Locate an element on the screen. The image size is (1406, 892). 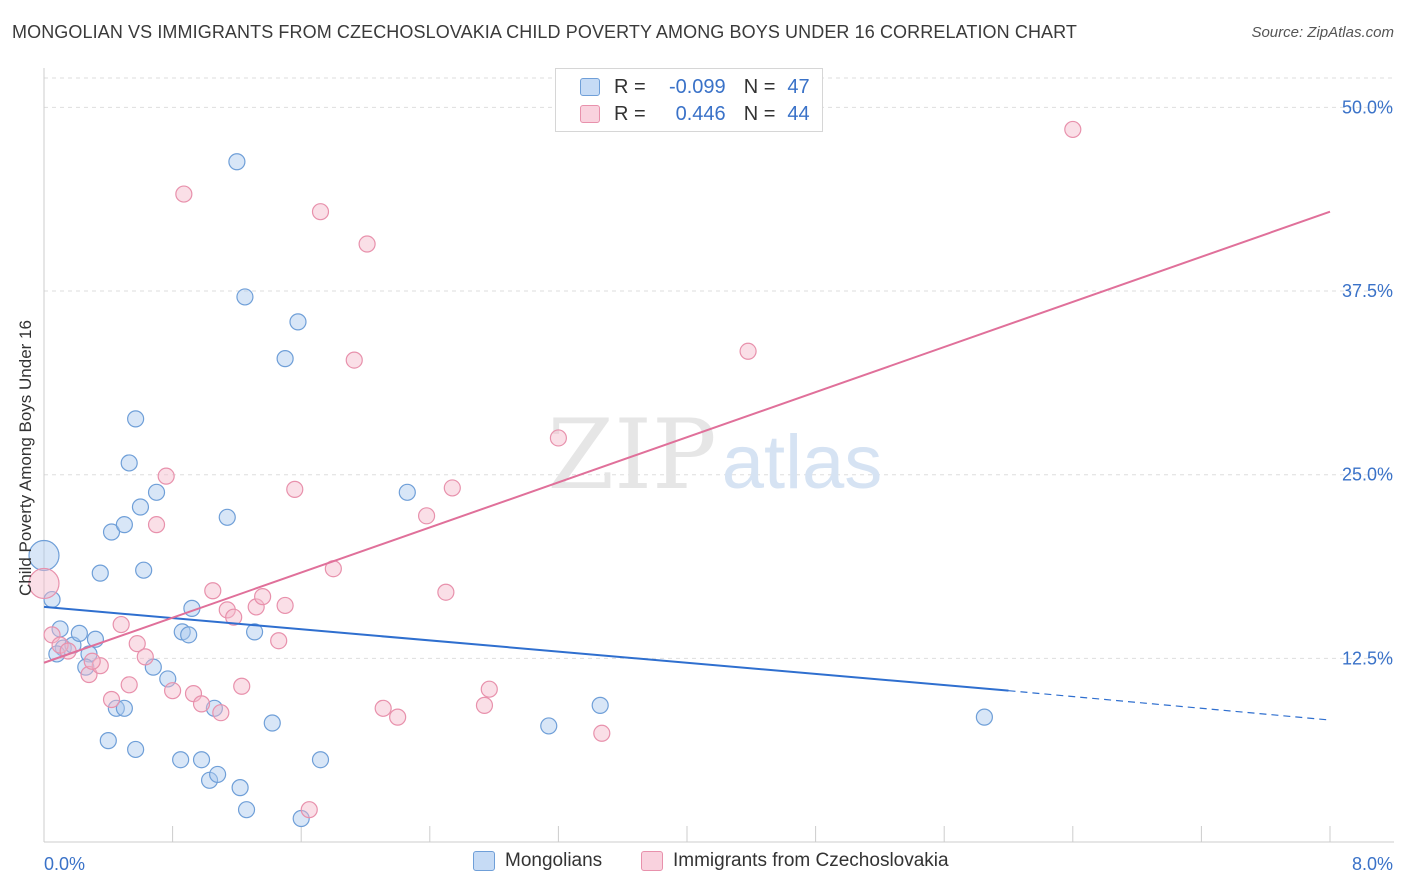
y-tick-label: 50.0% is located at coordinates (1367, 107).